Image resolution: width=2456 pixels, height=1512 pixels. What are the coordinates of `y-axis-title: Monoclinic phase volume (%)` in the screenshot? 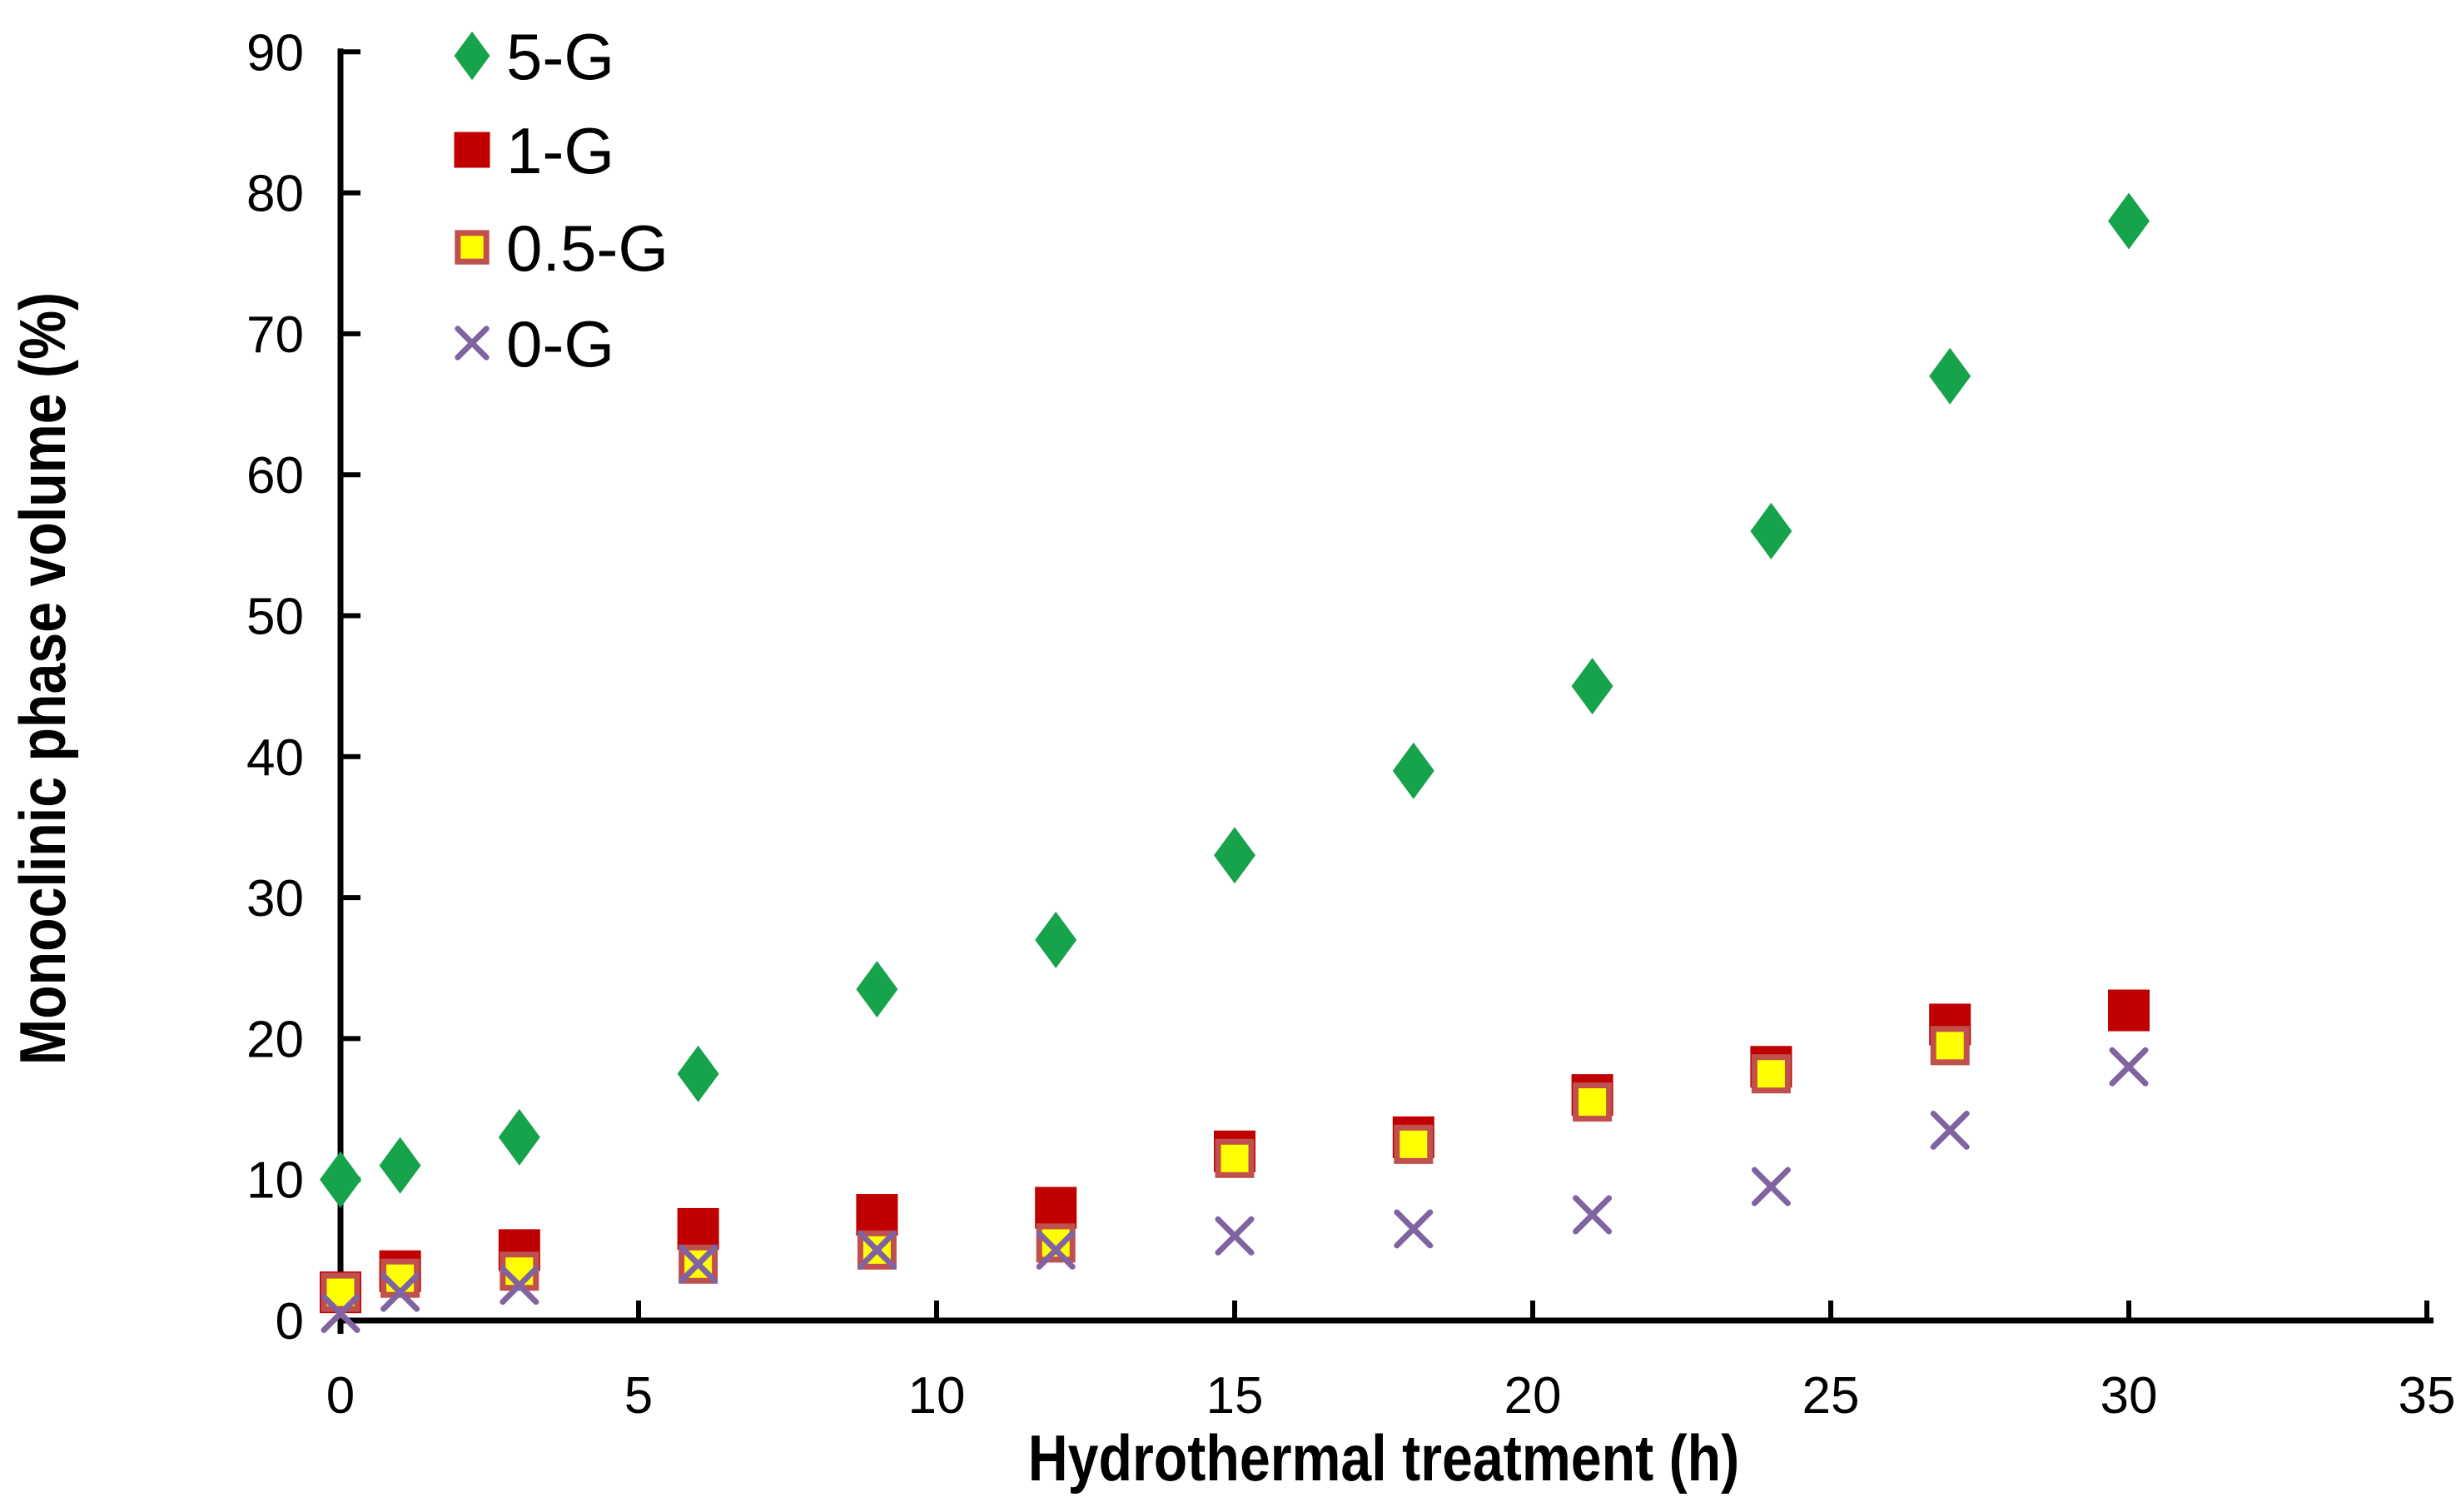 It's located at (43, 679).